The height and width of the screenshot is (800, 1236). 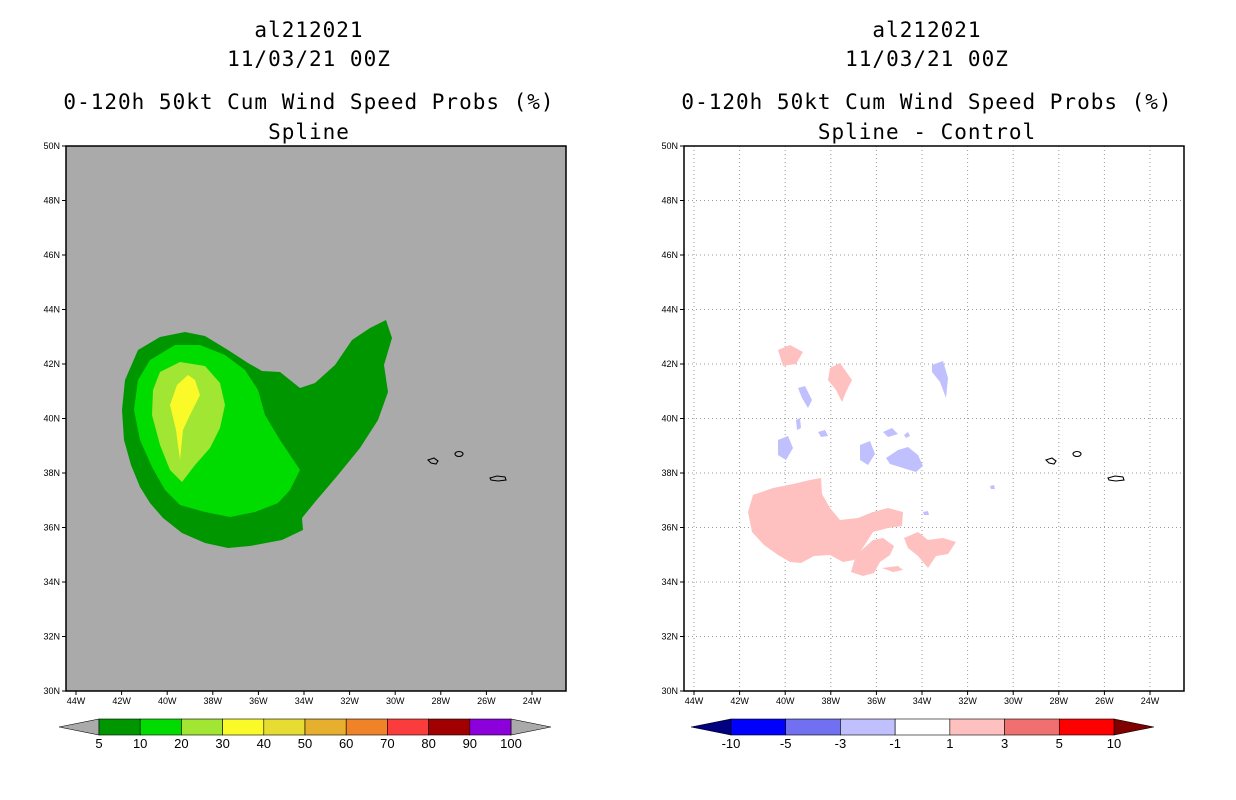 What do you see at coordinates (669, 201) in the screenshot?
I see `lat-tick-label: 48N` at bounding box center [669, 201].